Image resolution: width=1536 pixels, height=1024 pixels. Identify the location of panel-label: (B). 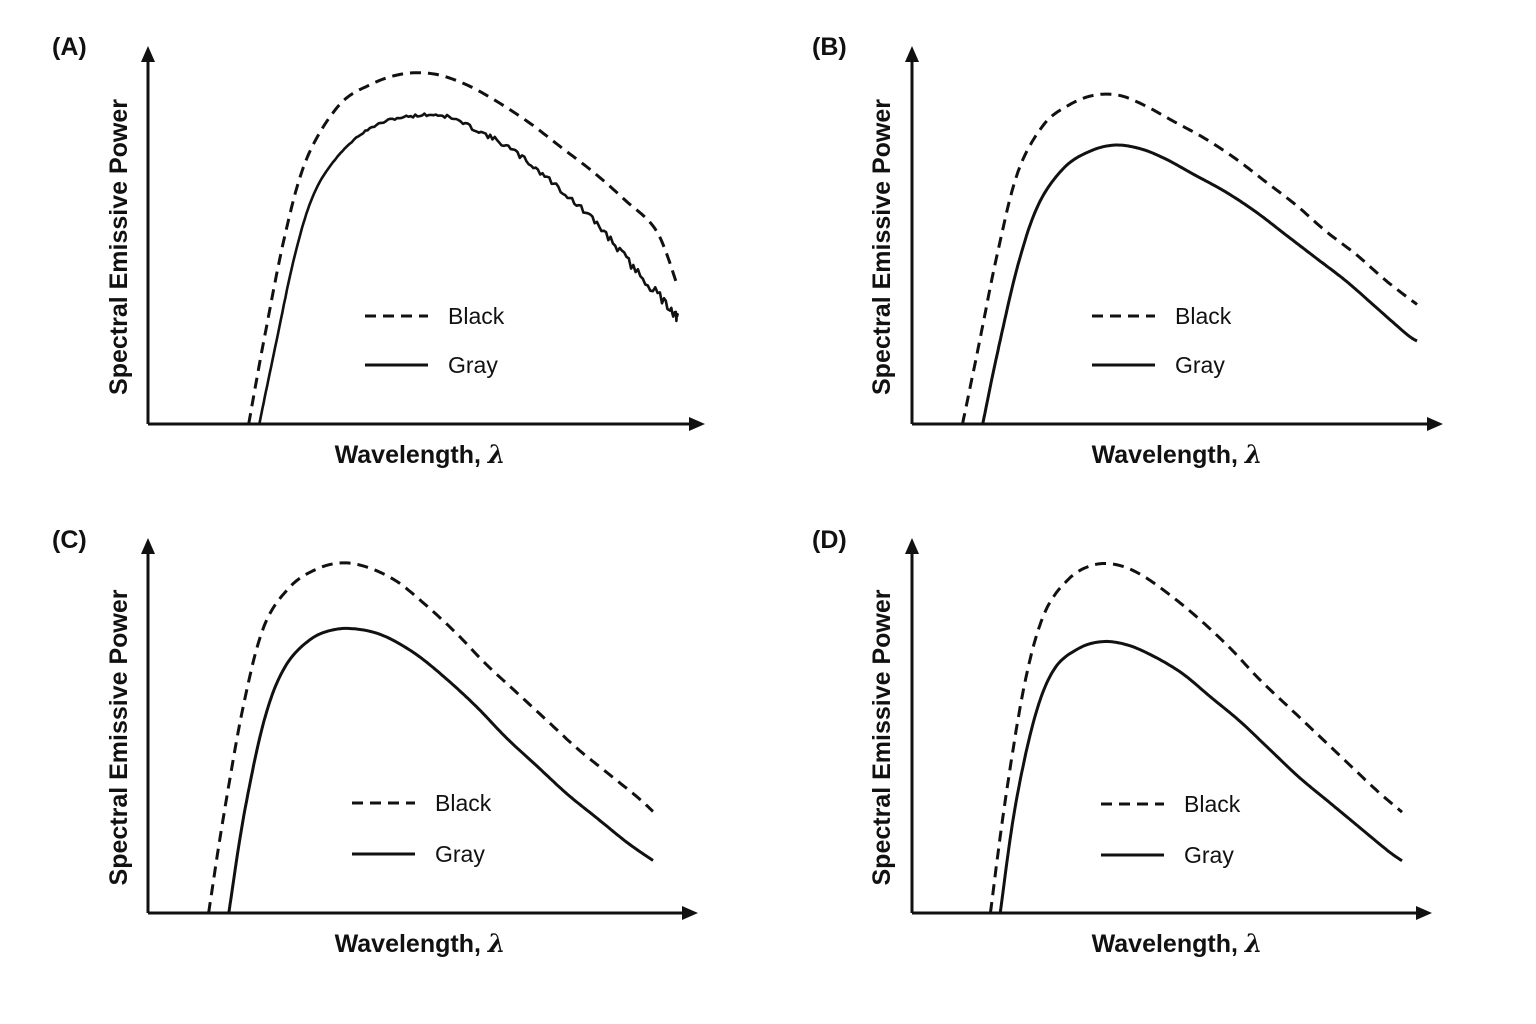
(829, 47).